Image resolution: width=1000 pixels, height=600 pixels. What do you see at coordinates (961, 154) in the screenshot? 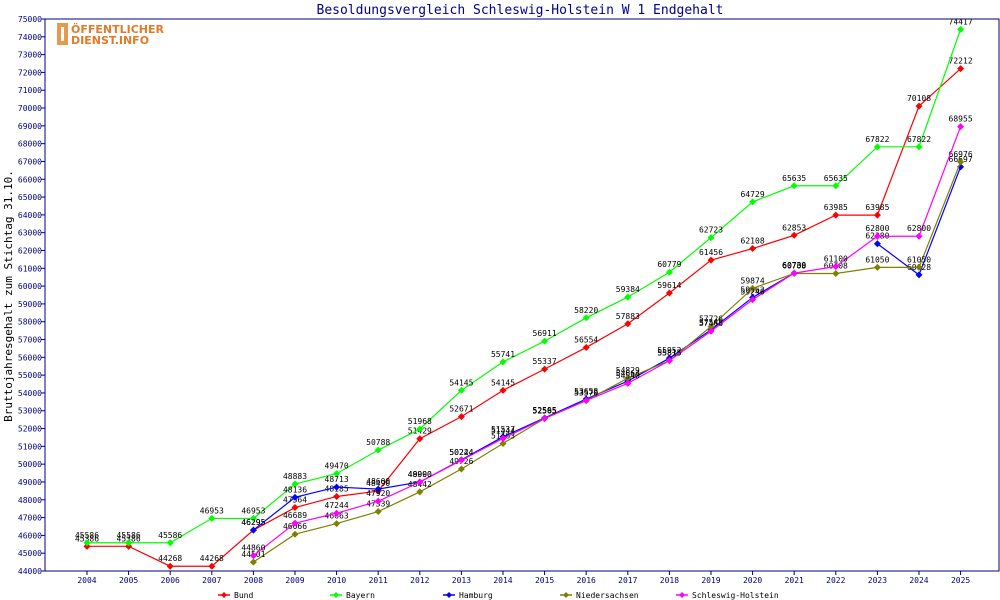
I see `data-label: 66976` at bounding box center [961, 154].